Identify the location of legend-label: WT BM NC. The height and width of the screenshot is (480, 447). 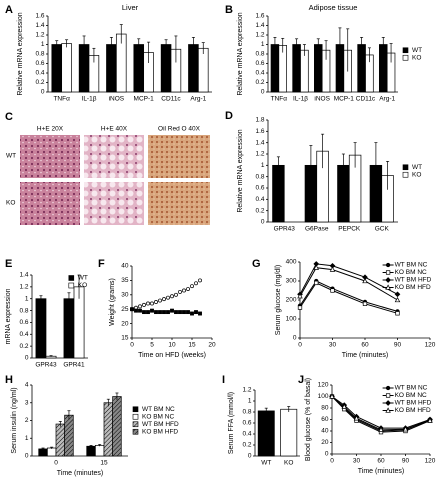
(411, 265).